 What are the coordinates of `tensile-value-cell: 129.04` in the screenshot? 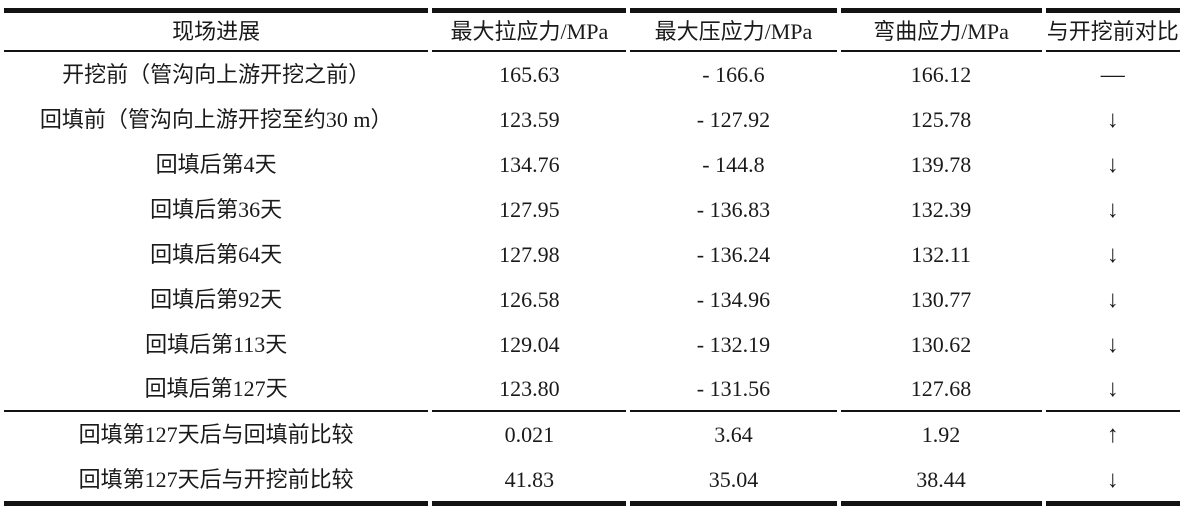 It's located at (529, 344).